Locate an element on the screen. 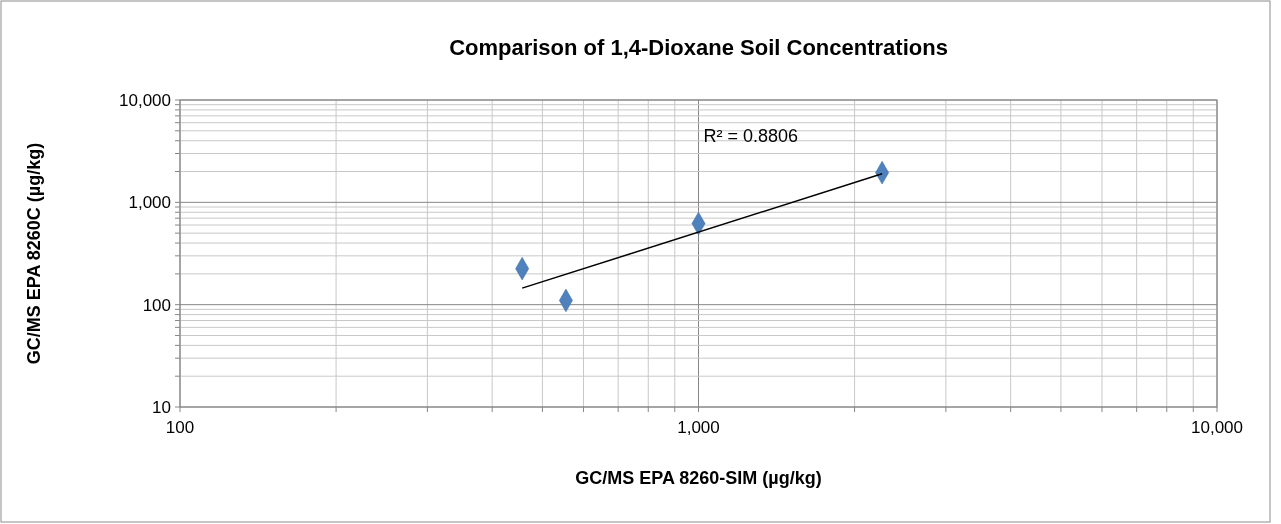  y-axis-title: GC/MS EPA 8260C (µg/kg) is located at coordinates (34, 253).